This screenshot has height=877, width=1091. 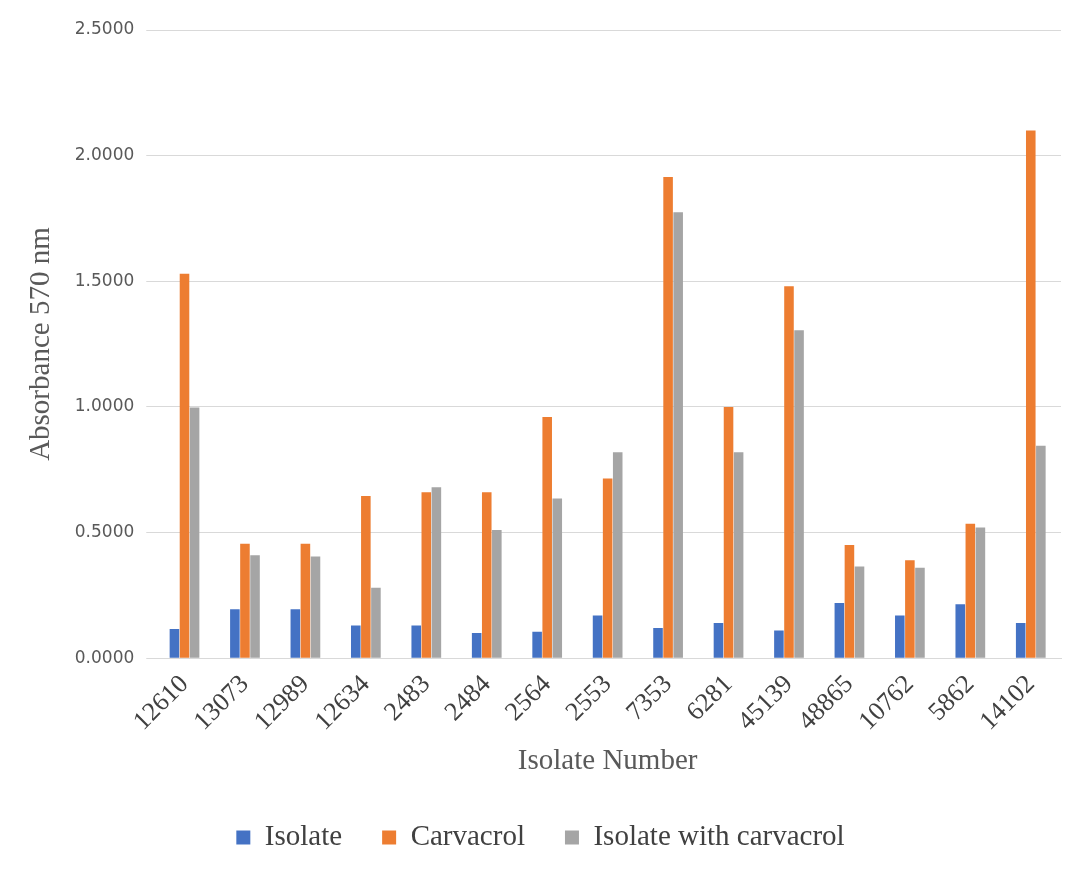 What do you see at coordinates (467, 835) in the screenshot?
I see `legend-label: Carvacrol` at bounding box center [467, 835].